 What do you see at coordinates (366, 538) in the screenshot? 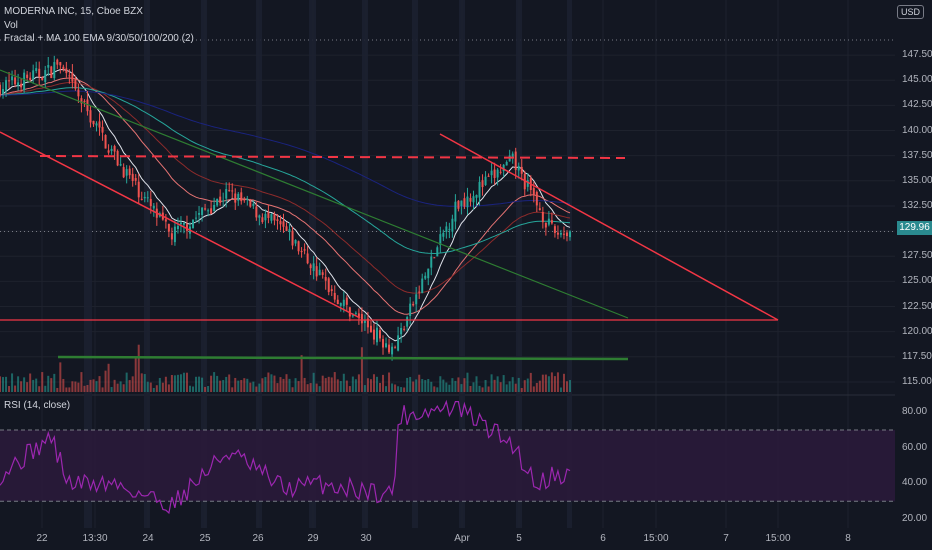
I see `time-tick-label: 30` at bounding box center [366, 538].